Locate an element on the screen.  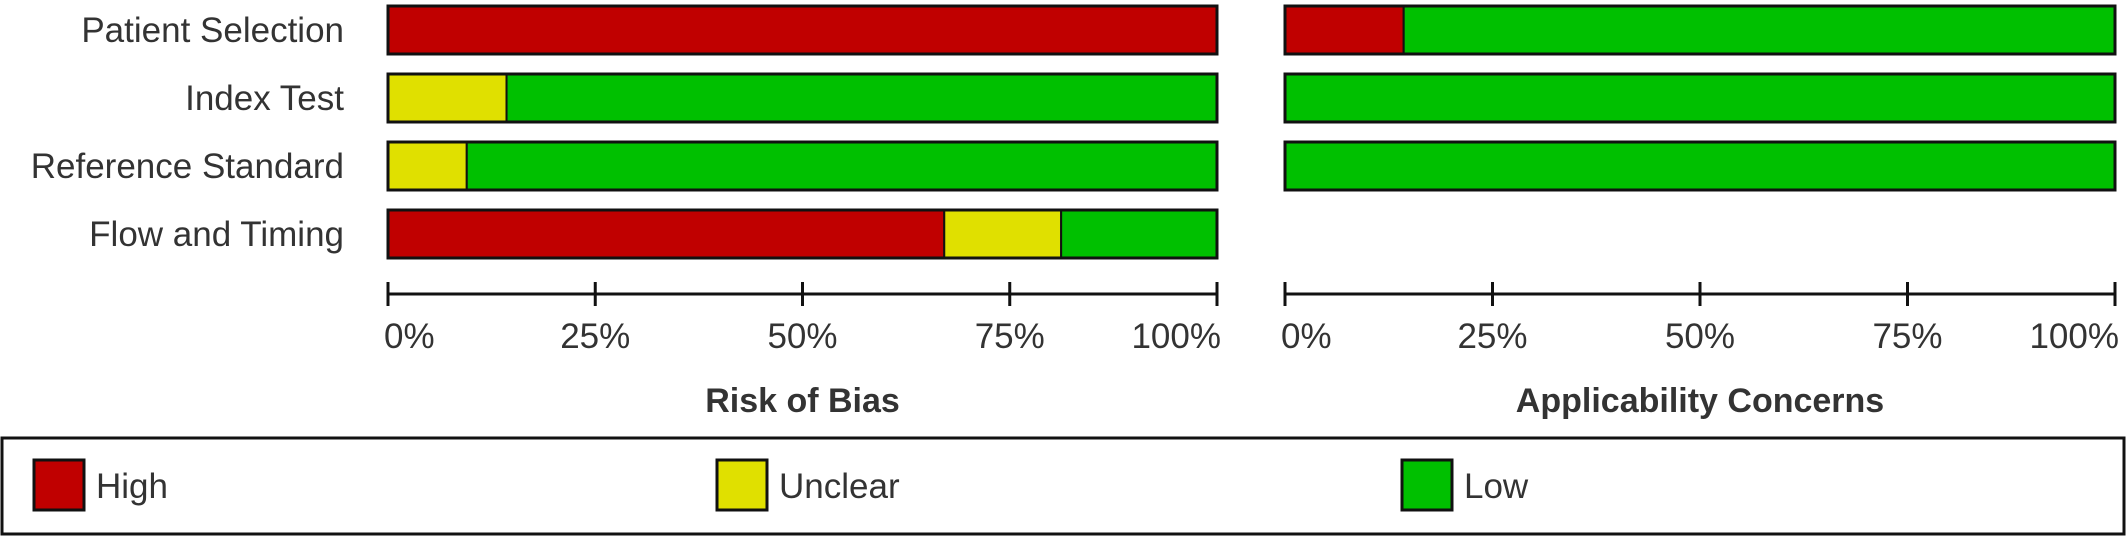
bar-segment-flow-and-timing-low is located at coordinates (1139, 234).